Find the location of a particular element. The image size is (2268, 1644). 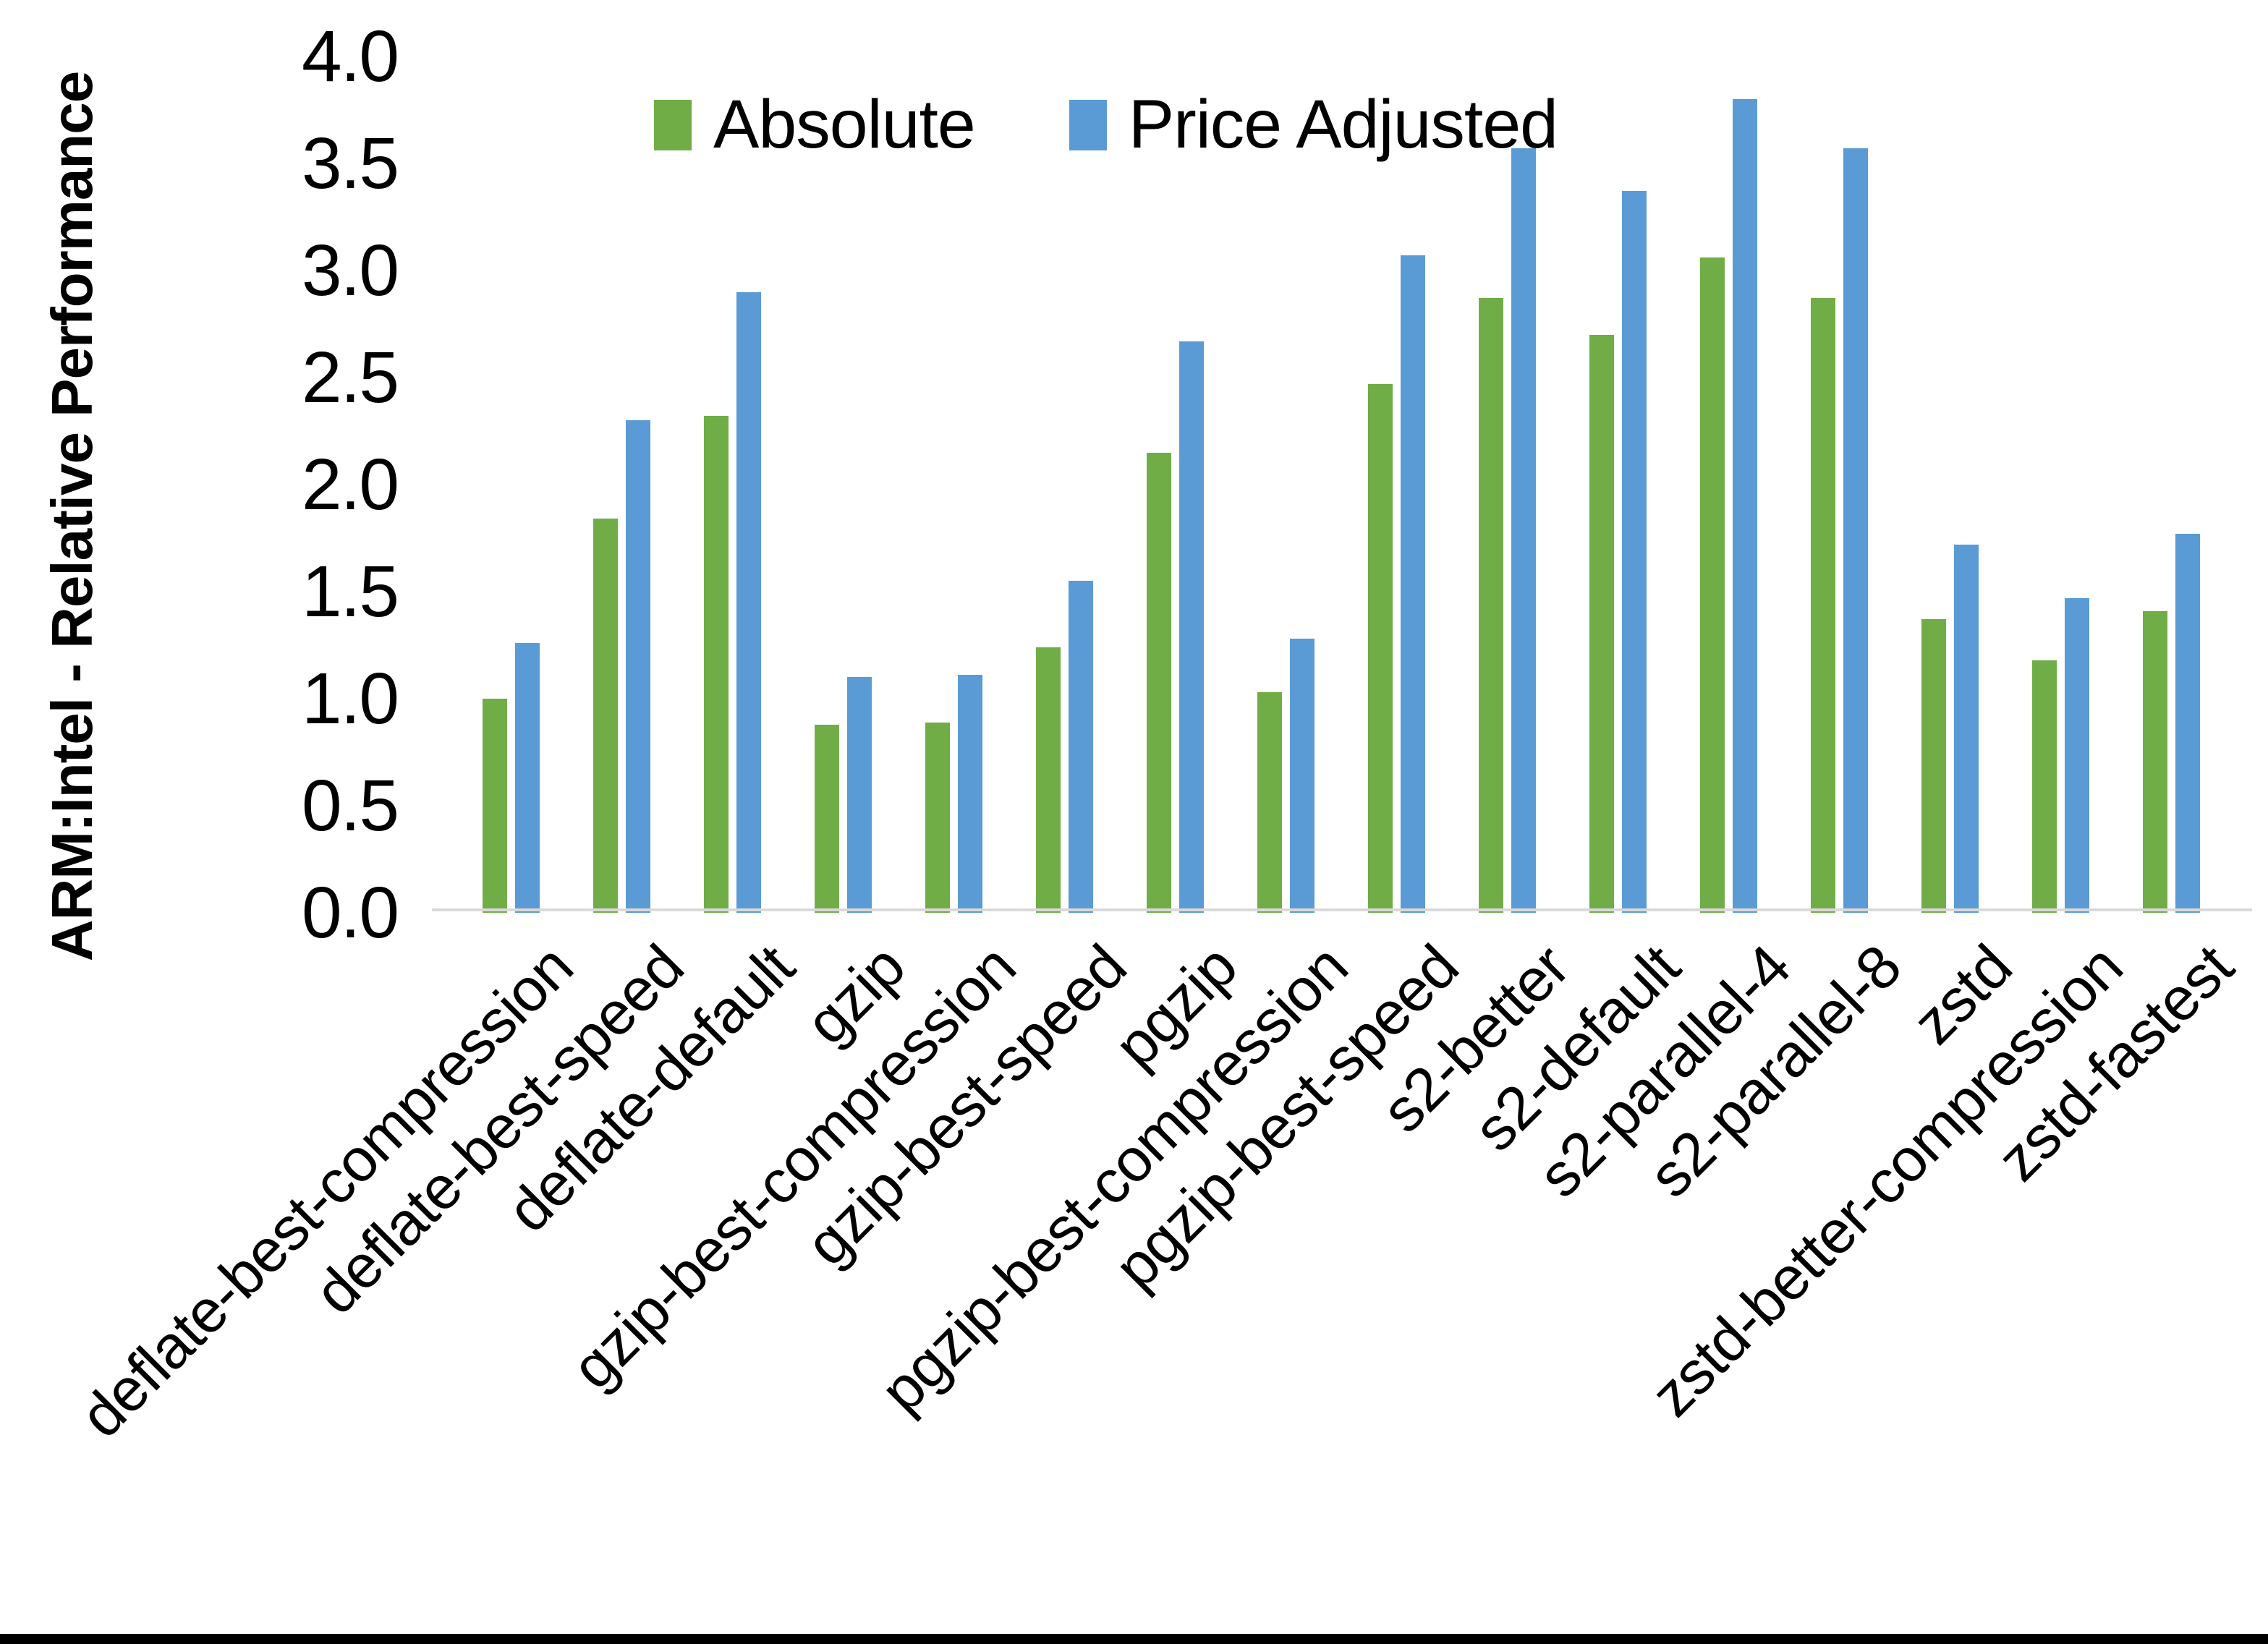

bar-absolute-gzip is located at coordinates (827, 819).